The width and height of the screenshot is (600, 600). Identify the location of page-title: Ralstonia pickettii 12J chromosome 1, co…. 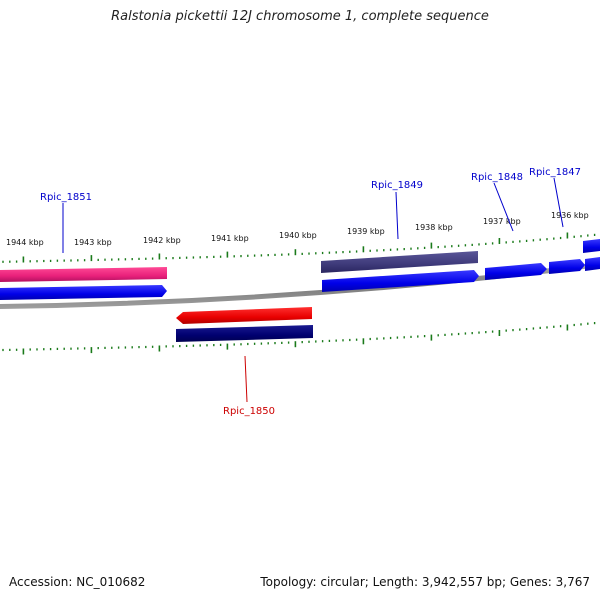
(300, 16).